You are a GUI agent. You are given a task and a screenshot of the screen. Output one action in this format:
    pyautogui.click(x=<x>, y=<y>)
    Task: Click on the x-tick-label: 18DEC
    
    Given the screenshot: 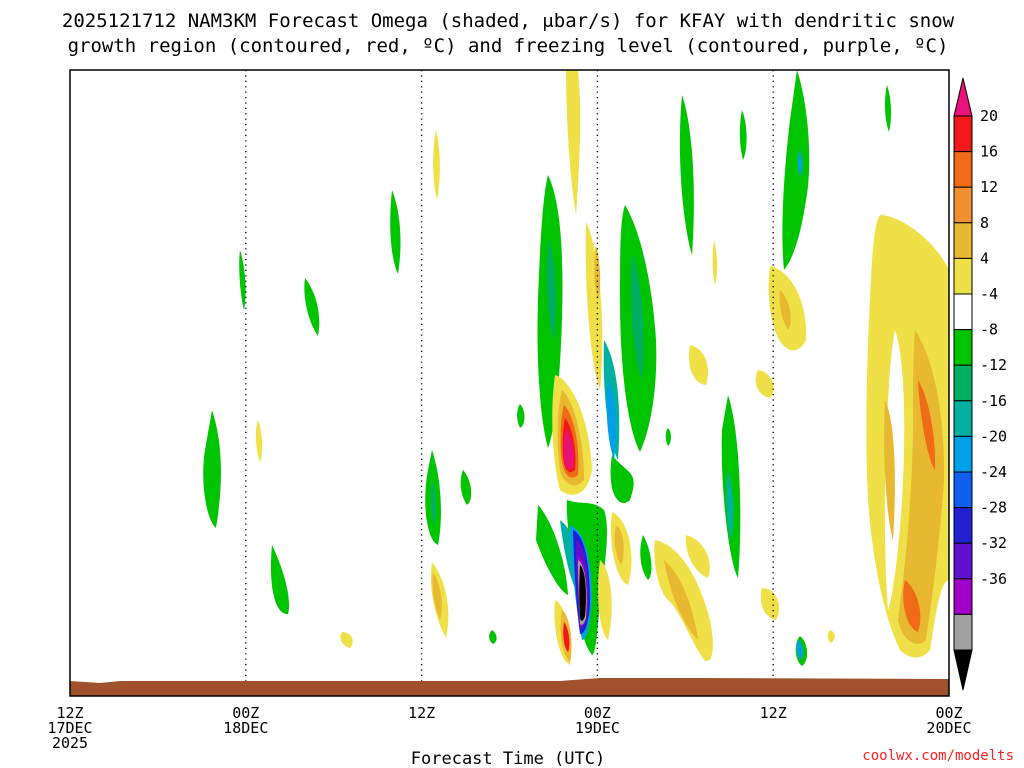 What is the action you would take?
    pyautogui.click(x=245, y=728)
    